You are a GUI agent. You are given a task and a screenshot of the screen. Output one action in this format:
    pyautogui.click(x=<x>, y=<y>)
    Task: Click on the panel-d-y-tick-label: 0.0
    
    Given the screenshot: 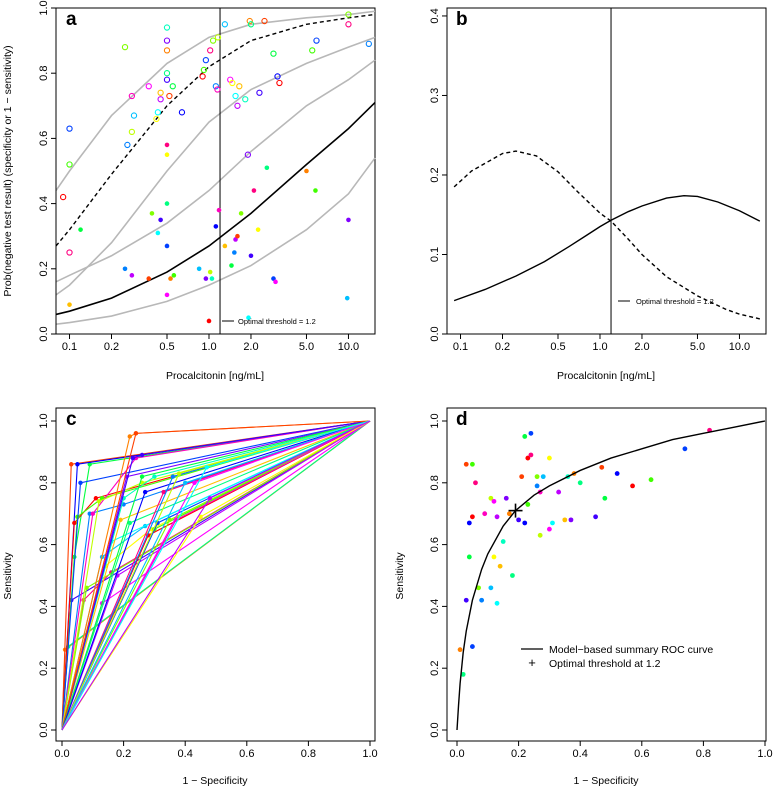 What is the action you would take?
    pyautogui.click(x=435, y=729)
    